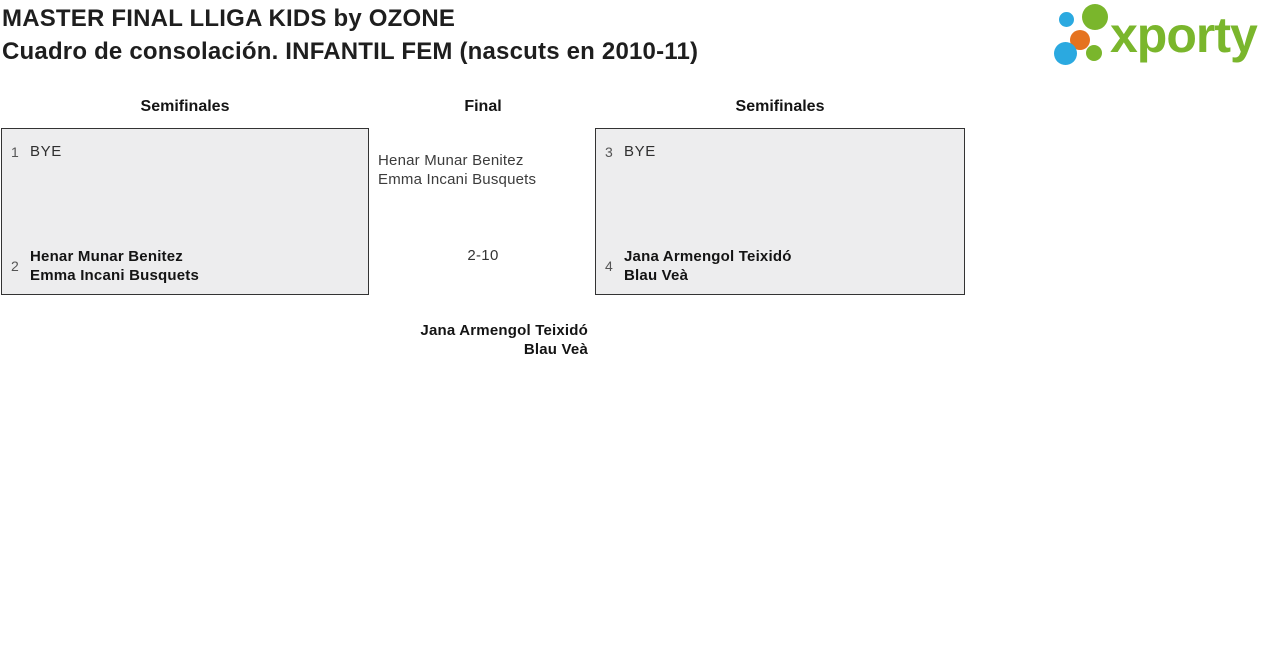 The height and width of the screenshot is (646, 1280). I want to click on column-header-semifinals-left: Semifinales, so click(185, 106).